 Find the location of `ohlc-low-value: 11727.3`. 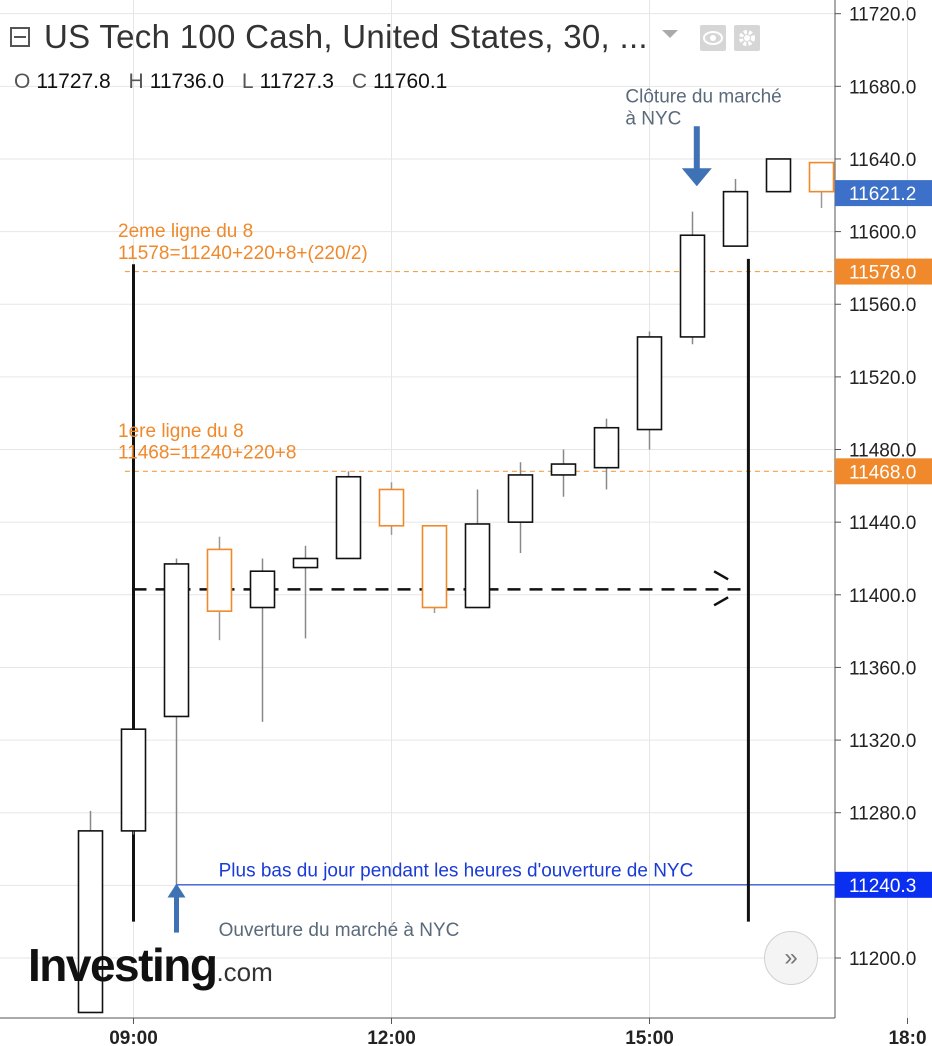

ohlc-low-value: 11727.3 is located at coordinates (296, 81).